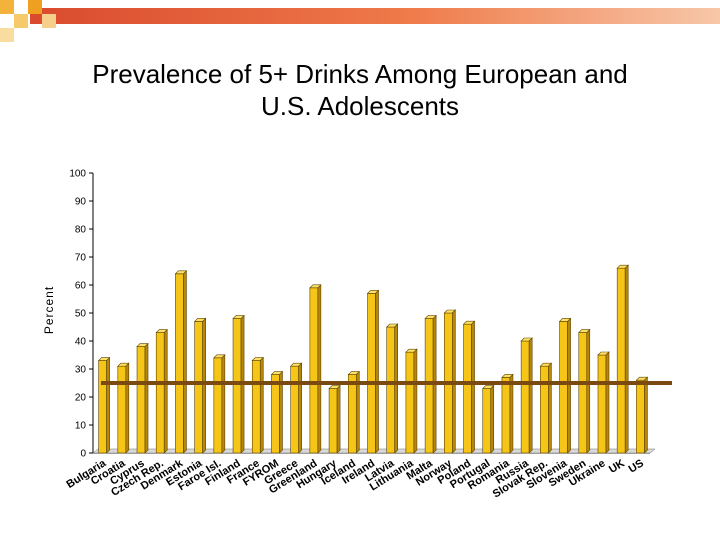 Image resolution: width=720 pixels, height=540 pixels. What do you see at coordinates (49, 310) in the screenshot?
I see `y-axis-label: Percent` at bounding box center [49, 310].